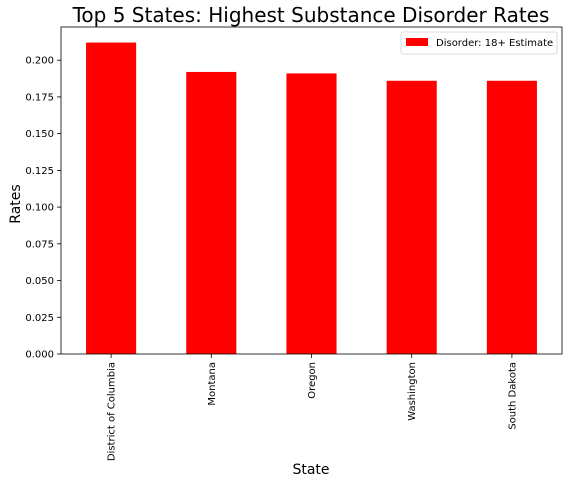  I want to click on y-tick-label: 0.100, so click(39, 208).